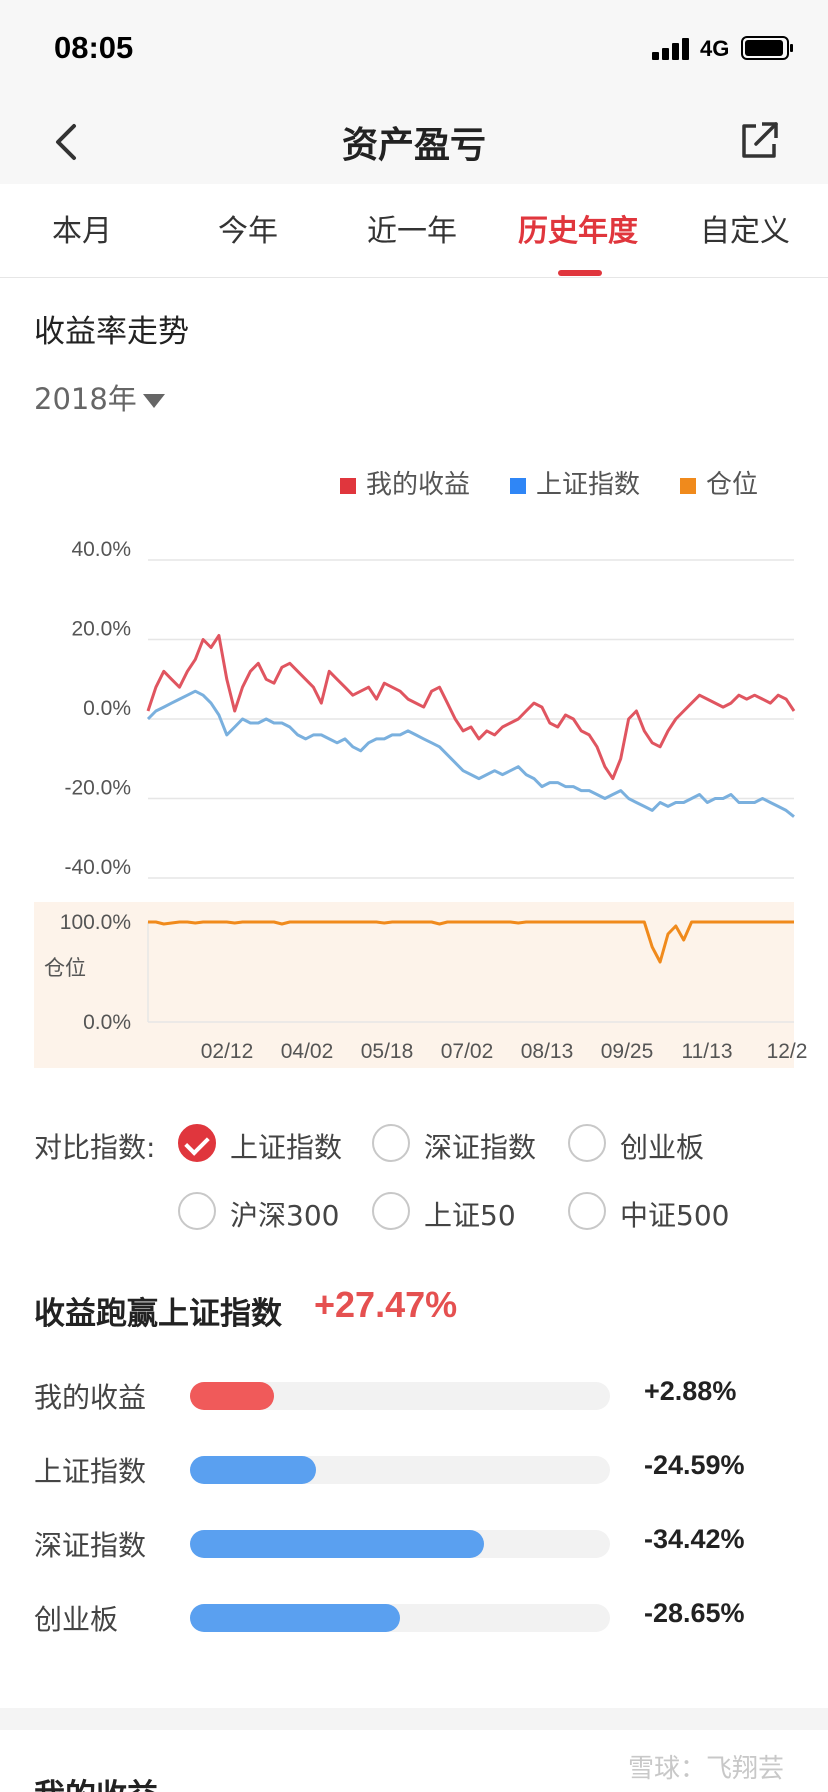 The width and height of the screenshot is (828, 1792). What do you see at coordinates (307, 1051) in the screenshot?
I see `x-tick-label: 04/02` at bounding box center [307, 1051].